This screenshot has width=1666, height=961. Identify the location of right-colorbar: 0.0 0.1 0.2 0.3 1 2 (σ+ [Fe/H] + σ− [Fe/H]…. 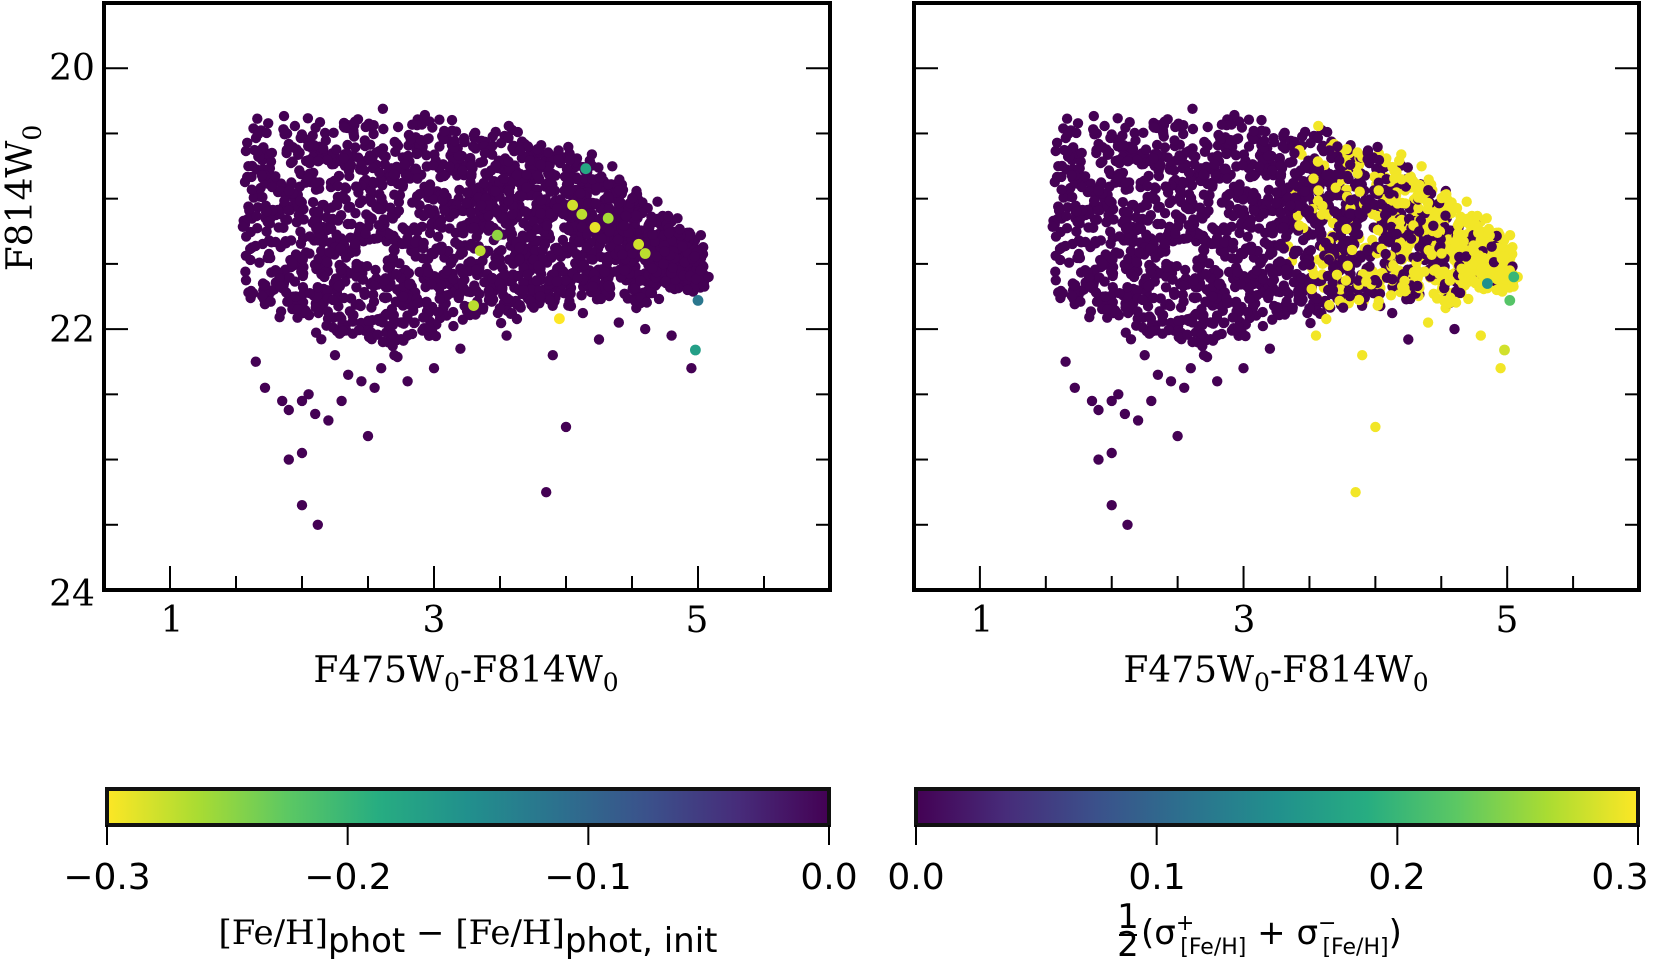
(1268, 874).